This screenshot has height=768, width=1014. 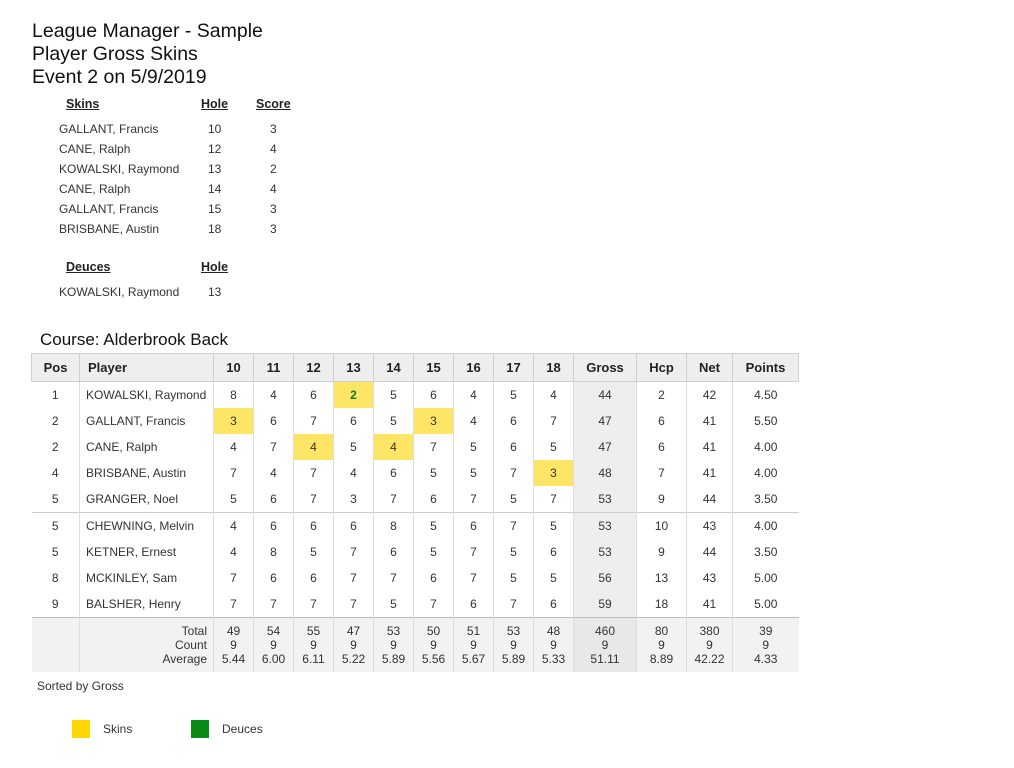 I want to click on points-cell: 5.50, so click(x=765, y=421).